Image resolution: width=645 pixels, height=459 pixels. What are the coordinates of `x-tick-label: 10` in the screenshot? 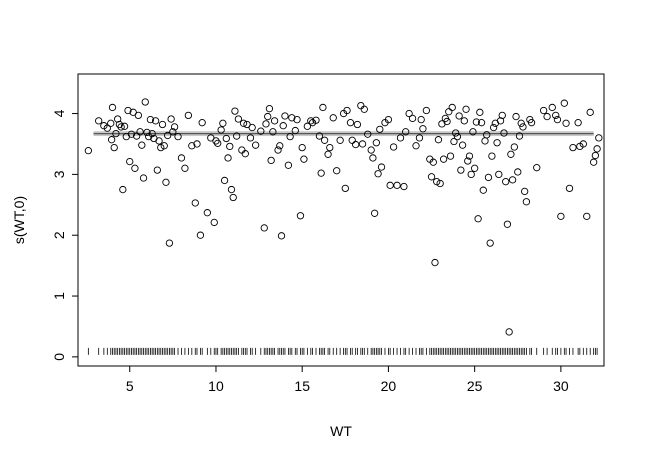 It's located at (216, 386).